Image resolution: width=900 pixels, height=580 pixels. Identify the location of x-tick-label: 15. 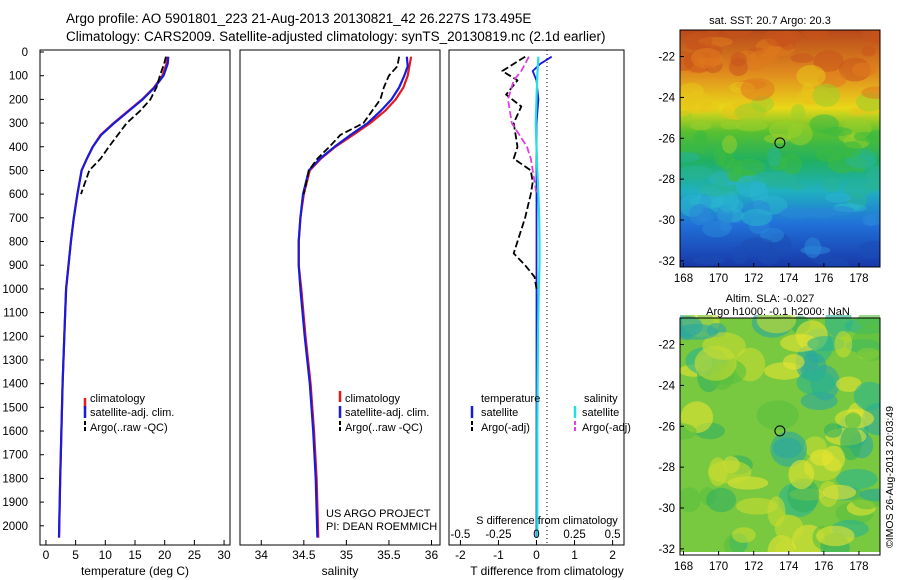
(135, 555).